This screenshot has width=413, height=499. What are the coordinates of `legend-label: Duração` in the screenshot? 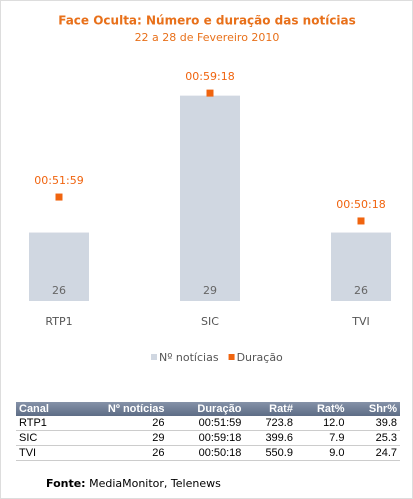 It's located at (260, 357).